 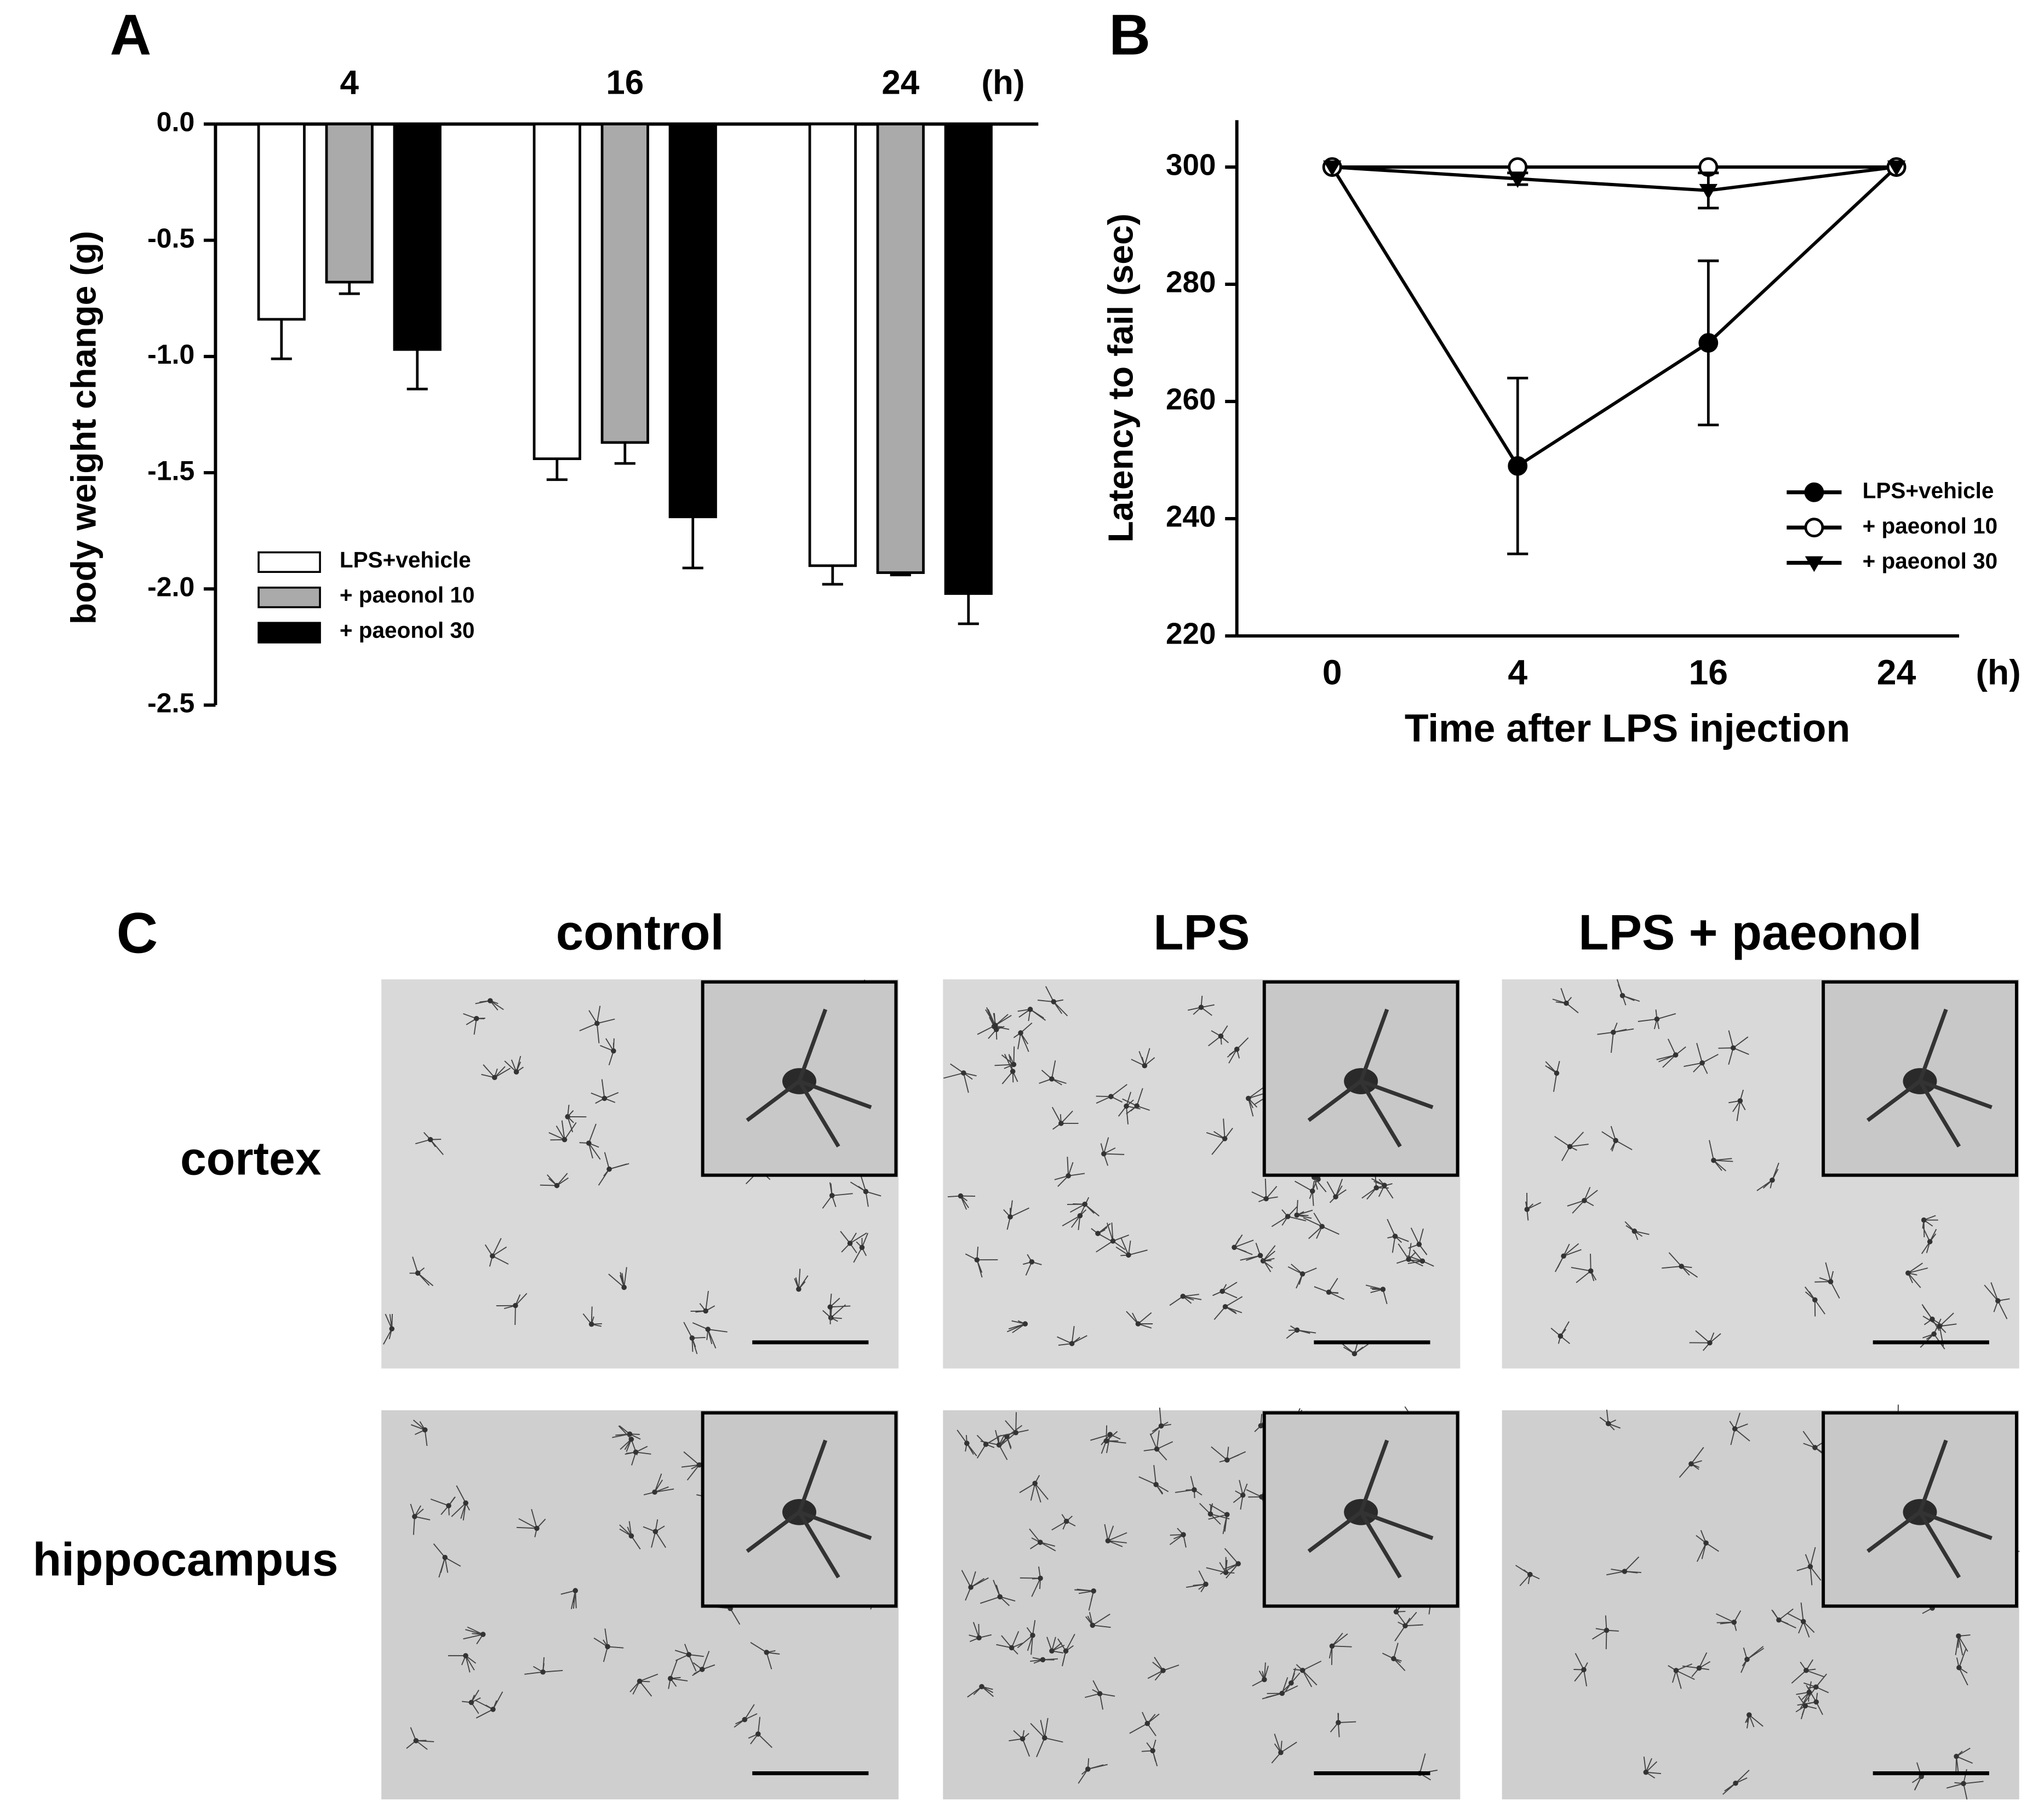 I want to click on y-tick-label: 300, so click(x=1191, y=164).